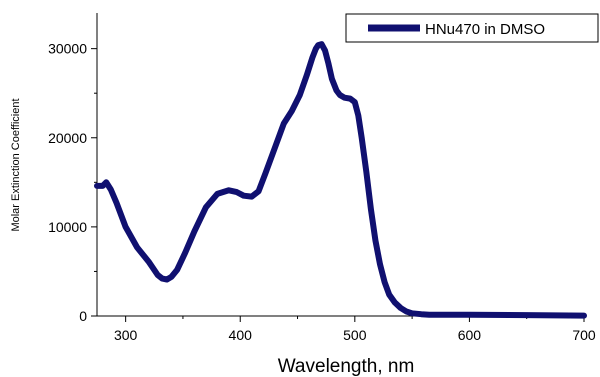 The width and height of the screenshot is (600, 377). Describe the element at coordinates (126, 335) in the screenshot. I see `x-tick-label: 300` at that location.